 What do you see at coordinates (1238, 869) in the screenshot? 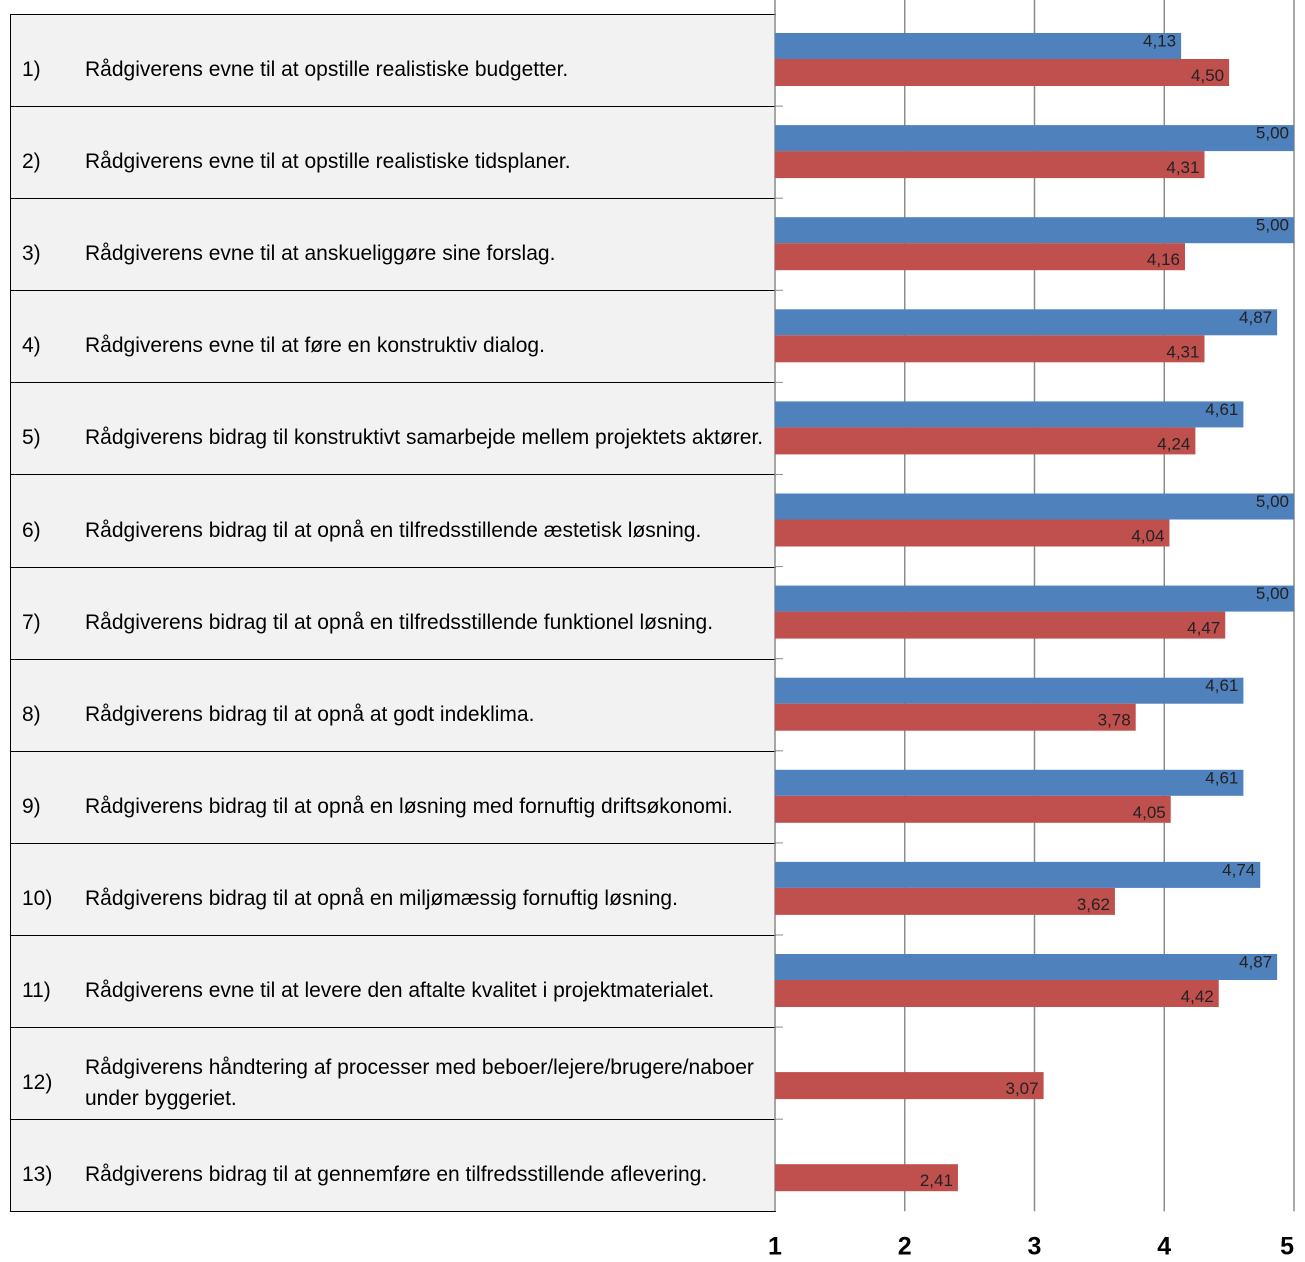
I see `data-label: 4,74` at bounding box center [1238, 869].